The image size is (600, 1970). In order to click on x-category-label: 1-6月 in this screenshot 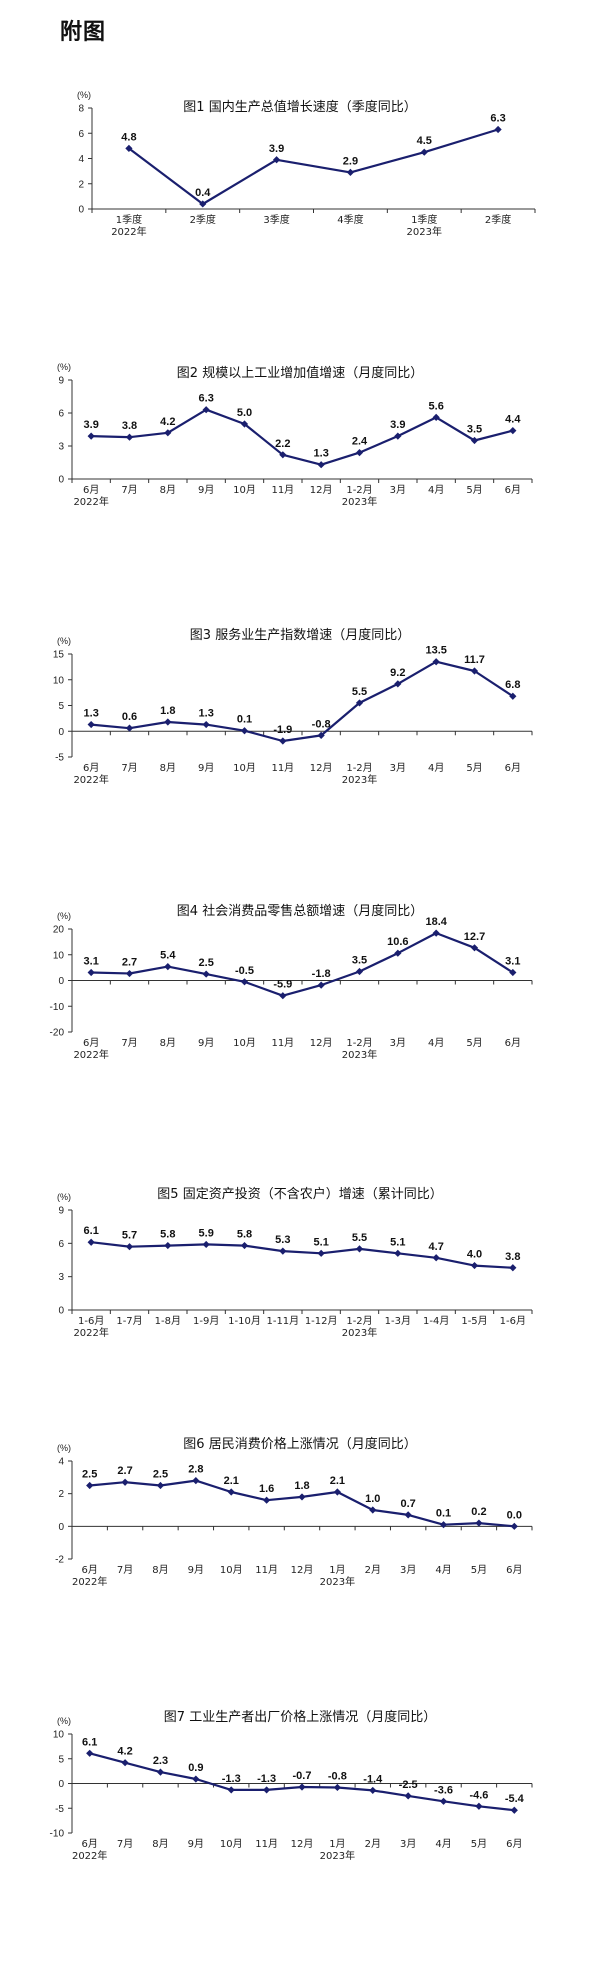, I will do `click(513, 1321)`.